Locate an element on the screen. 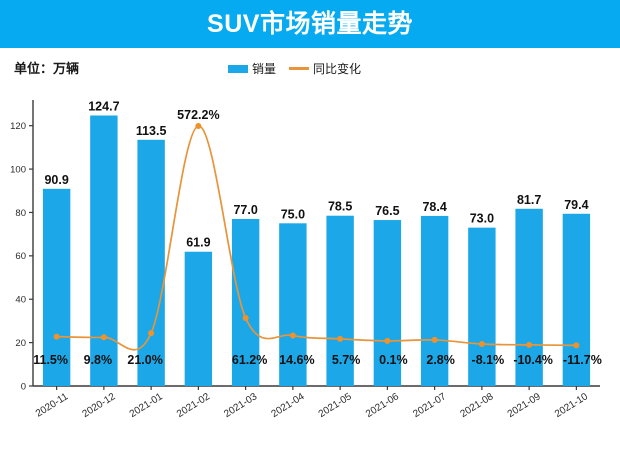 The height and width of the screenshot is (465, 620). legend-item-label: 销量 is located at coordinates (264, 69).